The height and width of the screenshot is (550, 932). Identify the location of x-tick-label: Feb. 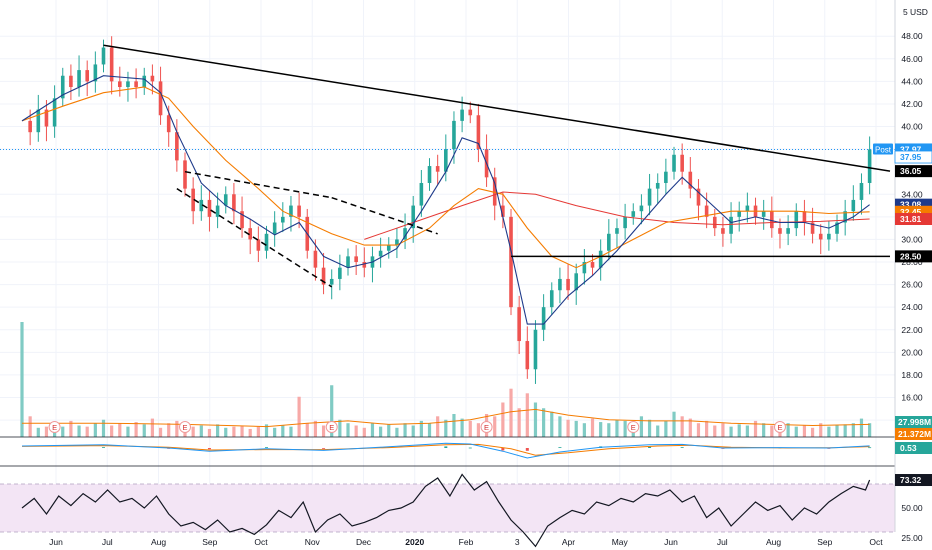
(466, 542).